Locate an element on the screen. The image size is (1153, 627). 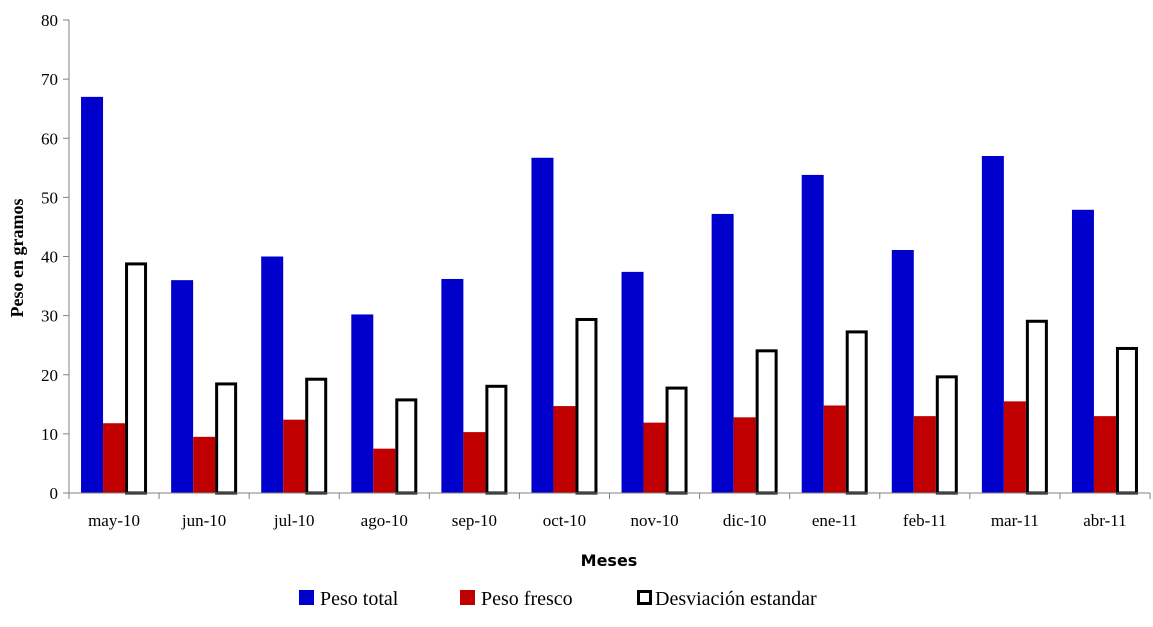
legend-label: Peso total is located at coordinates (359, 599).